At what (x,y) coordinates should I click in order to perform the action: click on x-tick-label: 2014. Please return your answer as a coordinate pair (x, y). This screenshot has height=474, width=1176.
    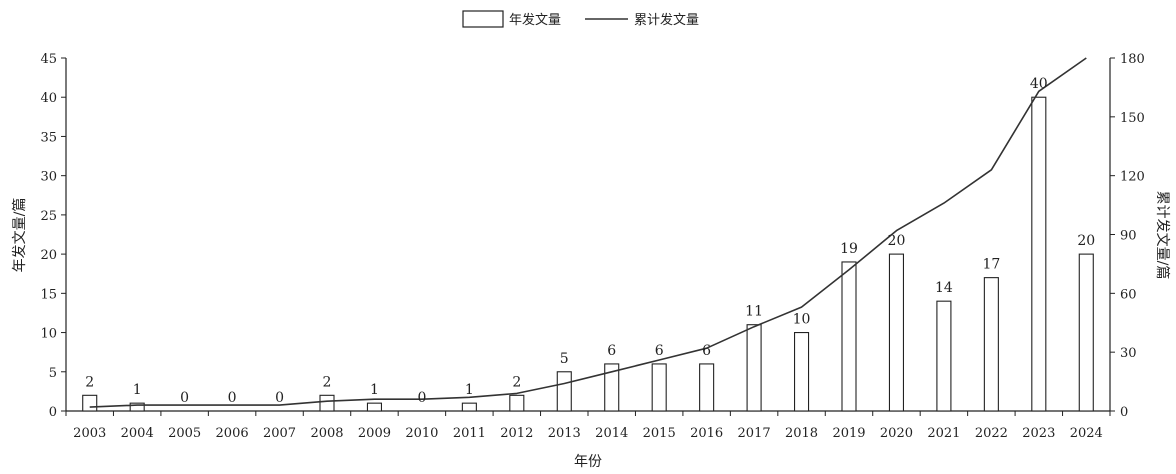
    Looking at the image, I should click on (611, 433).